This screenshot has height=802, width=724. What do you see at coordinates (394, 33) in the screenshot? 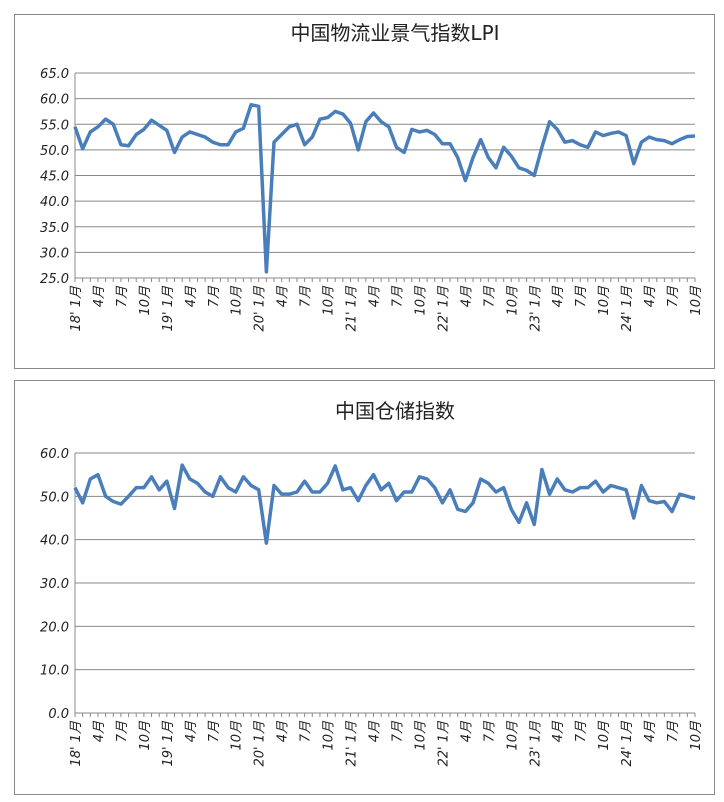
I see `chart-title: 中国物流业景气指数LPI` at bounding box center [394, 33].